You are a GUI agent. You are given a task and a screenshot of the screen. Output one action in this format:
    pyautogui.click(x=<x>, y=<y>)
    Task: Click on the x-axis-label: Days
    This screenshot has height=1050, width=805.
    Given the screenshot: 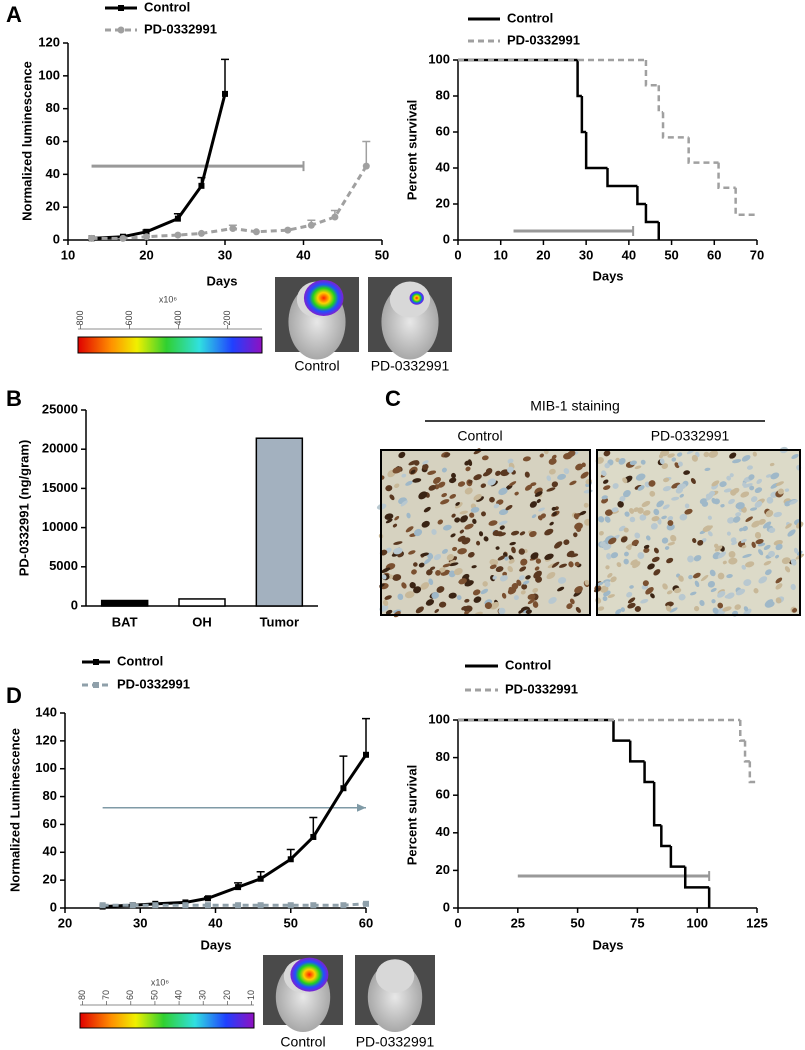 What is the action you would take?
    pyautogui.click(x=215, y=944)
    